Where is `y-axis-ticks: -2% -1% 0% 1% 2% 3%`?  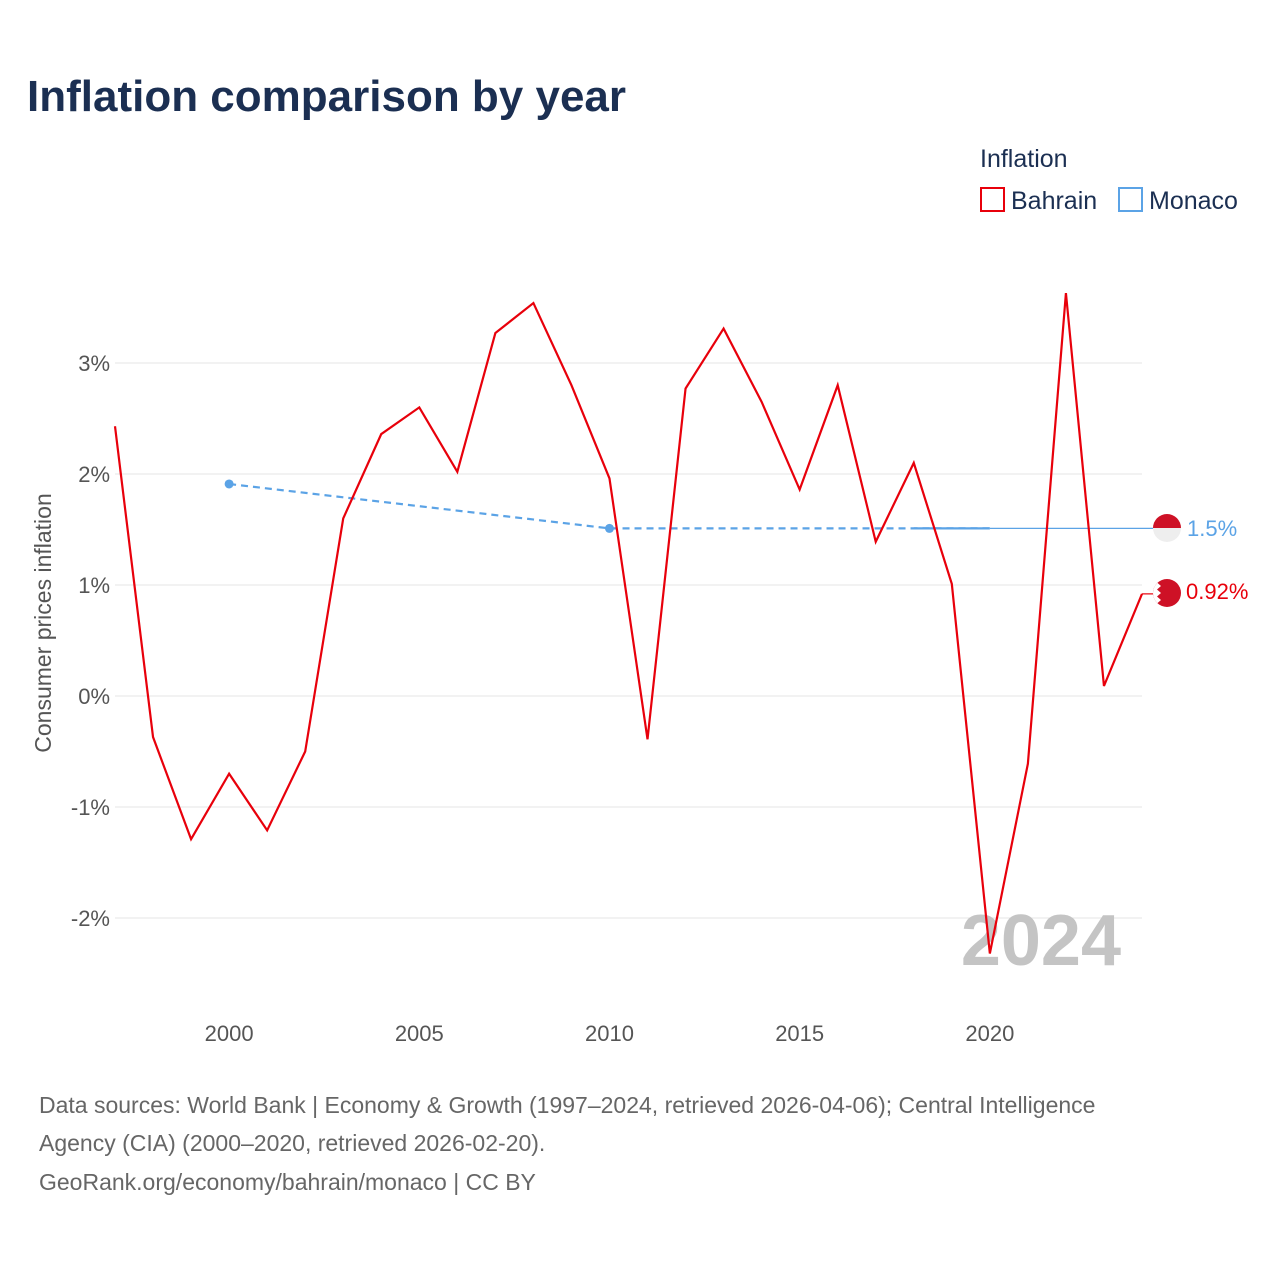
y-axis-ticks: -2% -1% 0% 1% 2% 3% is located at coordinates (90, 641).